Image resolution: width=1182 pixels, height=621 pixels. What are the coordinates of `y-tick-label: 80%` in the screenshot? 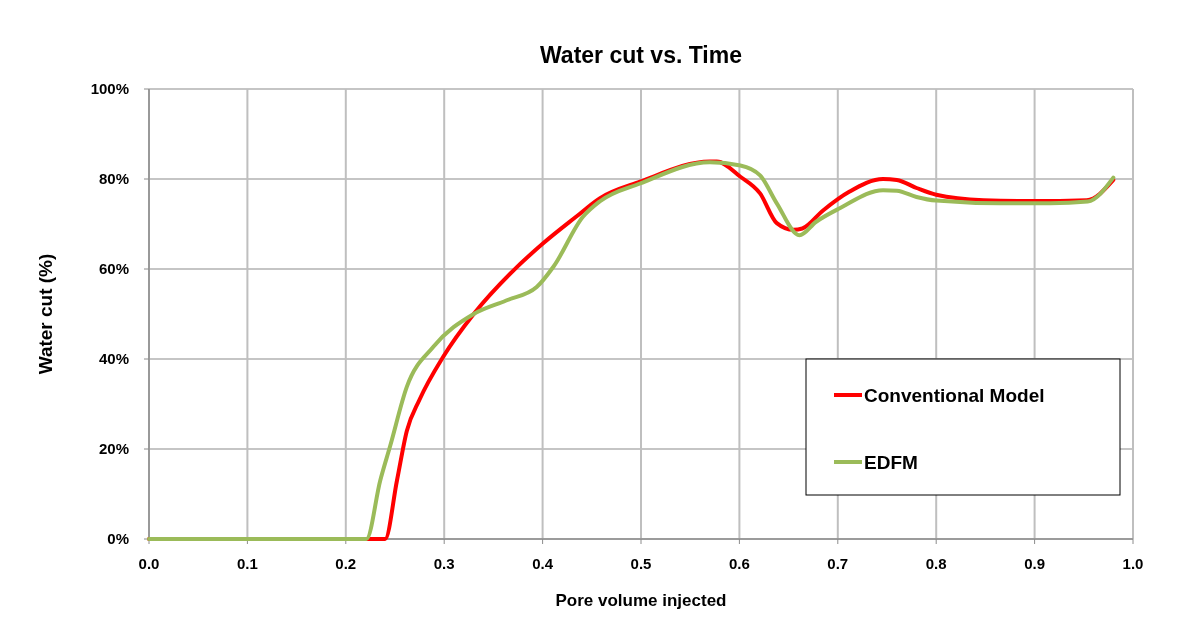 It's located at (113, 178).